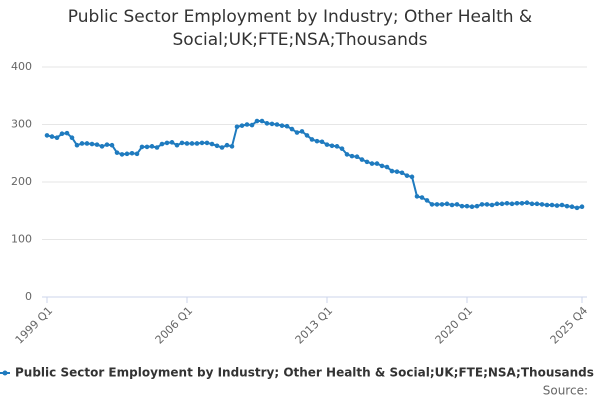  What do you see at coordinates (28, 296) in the screenshot?
I see `y-tick-label: 0` at bounding box center [28, 296].